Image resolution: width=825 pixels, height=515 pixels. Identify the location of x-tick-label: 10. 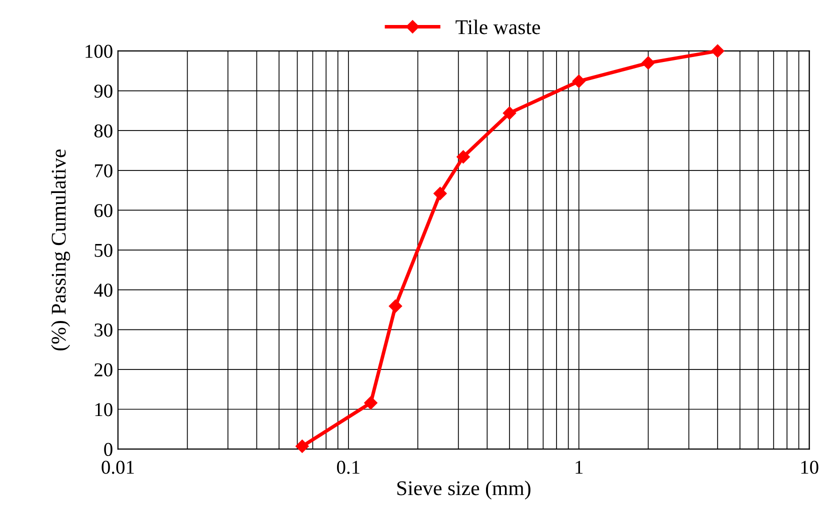
(809, 467).